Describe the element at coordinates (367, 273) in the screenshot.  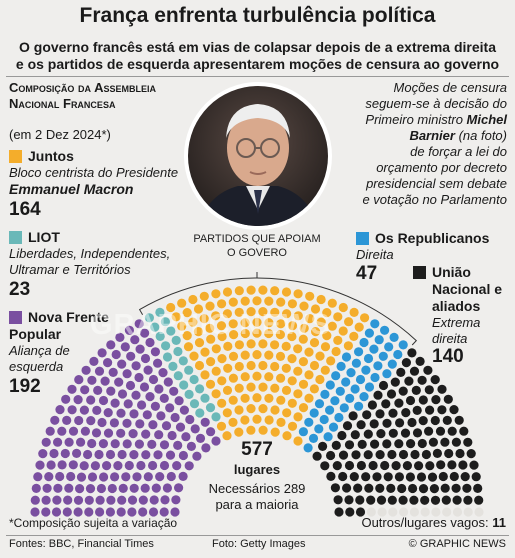
I see `party-lr-seats: 47` at that location.